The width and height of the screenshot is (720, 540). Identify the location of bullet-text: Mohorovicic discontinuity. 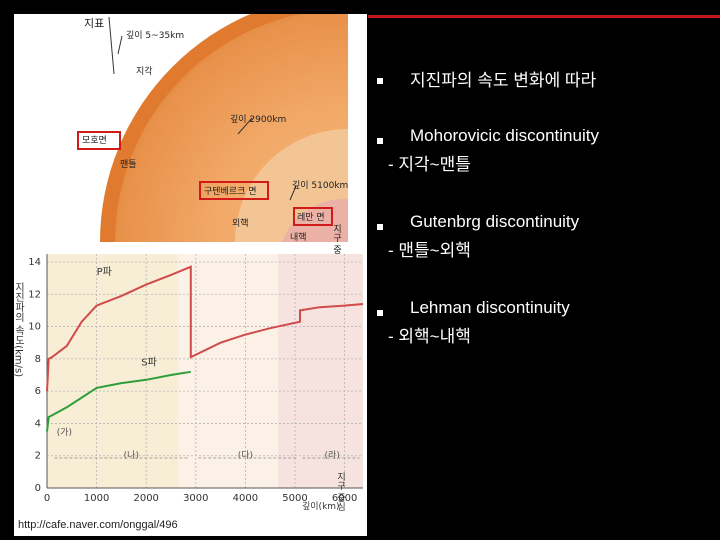
(504, 135).